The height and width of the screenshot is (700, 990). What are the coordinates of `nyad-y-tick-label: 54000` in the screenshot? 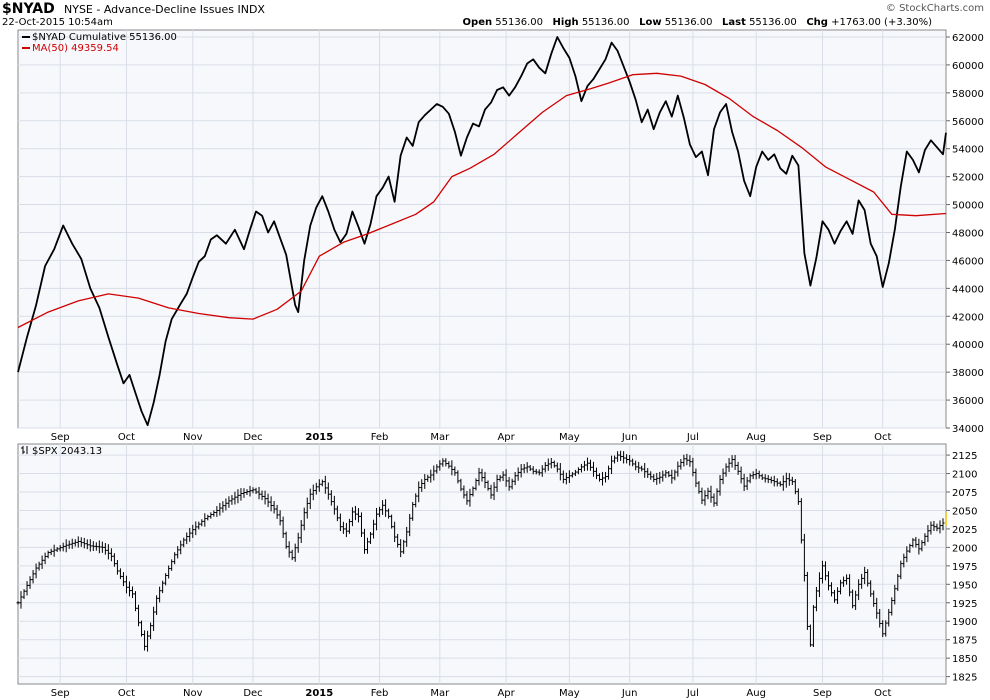 It's located at (968, 150).